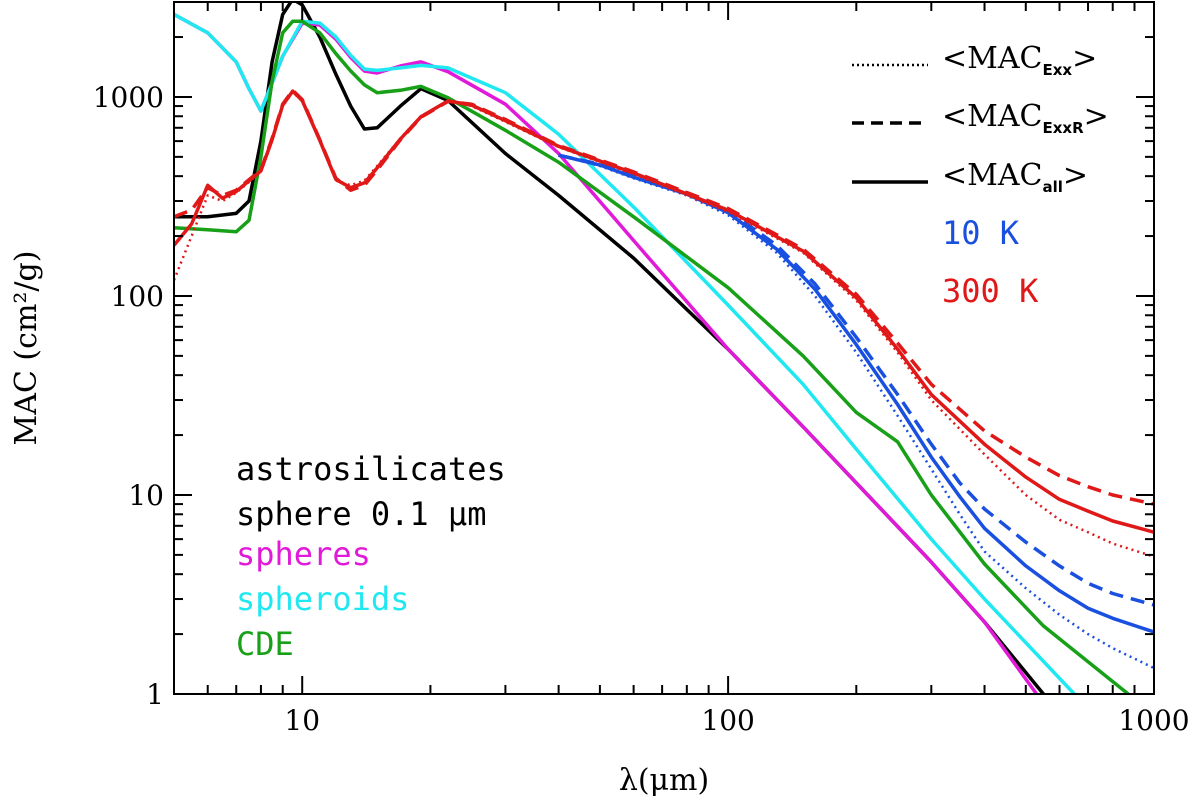  I want to click on legend-temp-10k: 10 K, so click(981, 233).